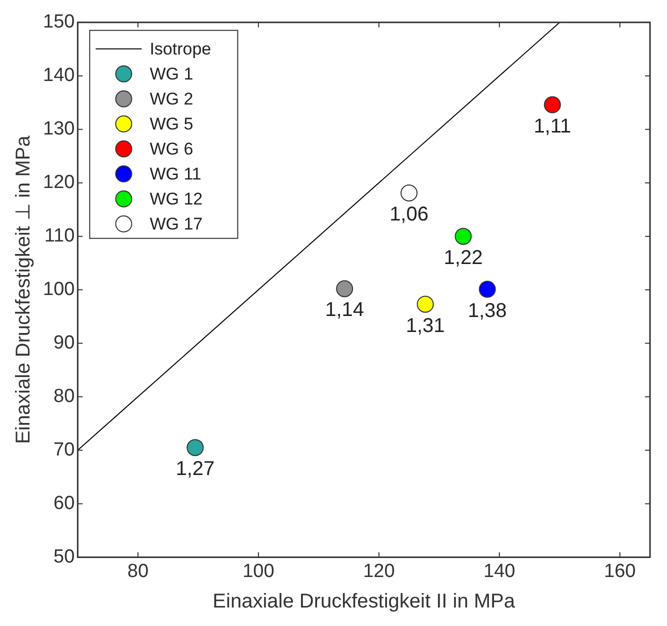 The height and width of the screenshot is (626, 667). I want to click on y-tick-label: 120, so click(59, 183).